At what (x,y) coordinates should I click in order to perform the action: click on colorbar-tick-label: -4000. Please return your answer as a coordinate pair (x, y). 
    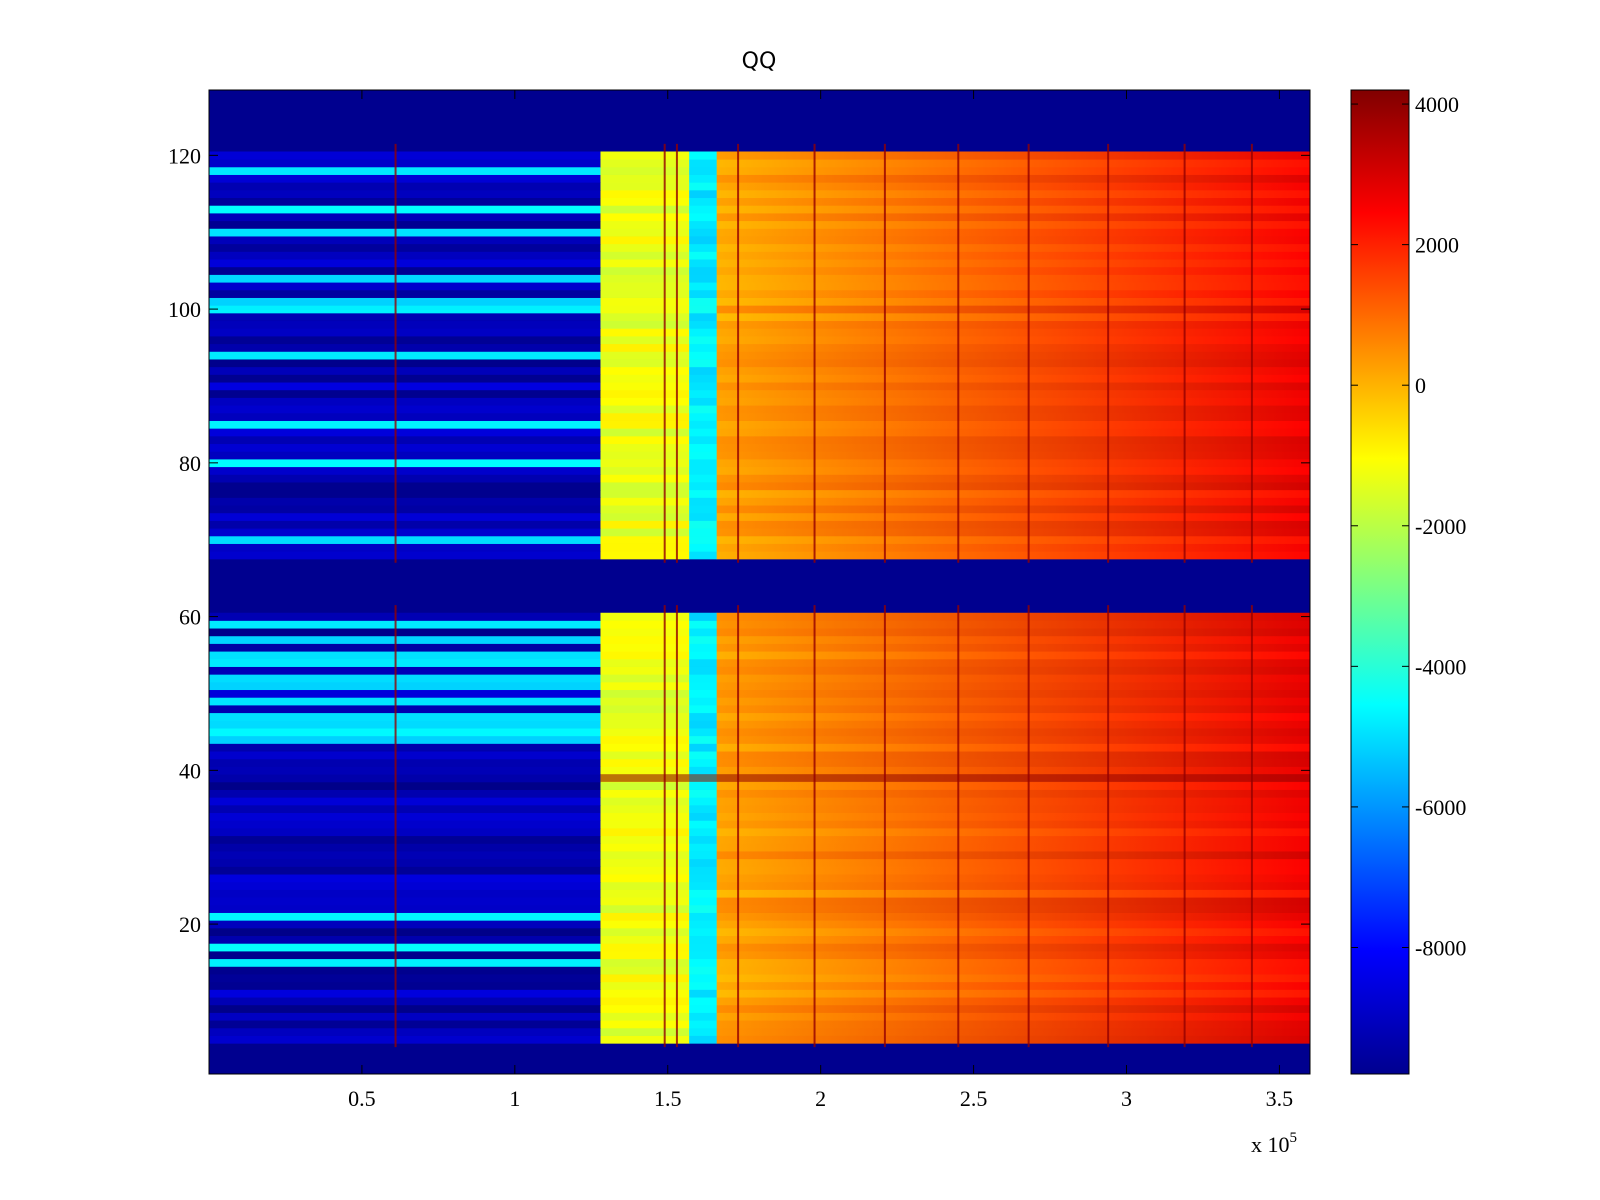
    Looking at the image, I should click on (1440, 666).